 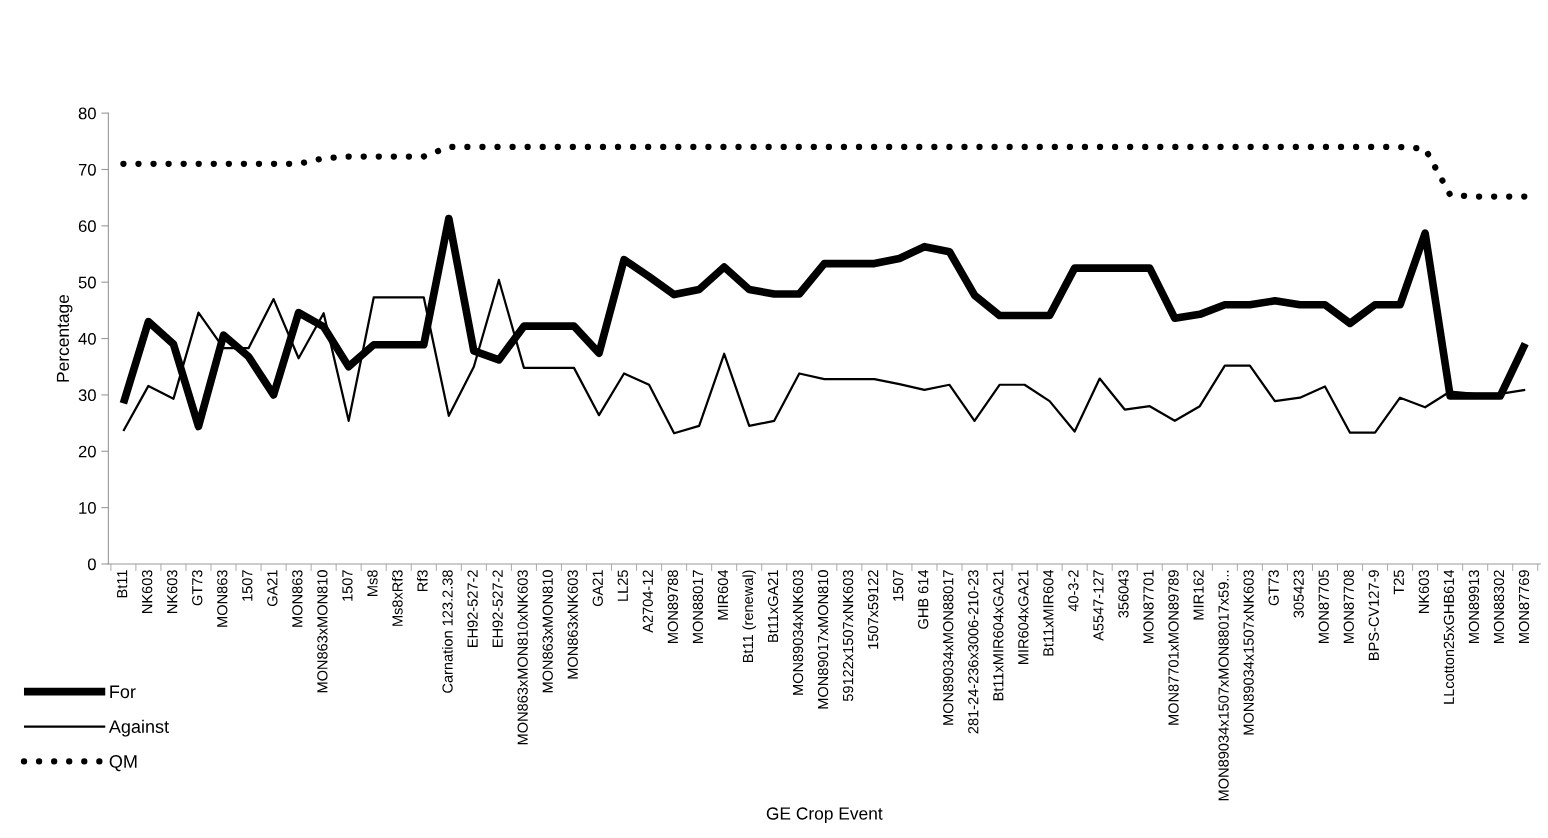 I want to click on x-tick-label: 305423, so click(x=1298, y=594).